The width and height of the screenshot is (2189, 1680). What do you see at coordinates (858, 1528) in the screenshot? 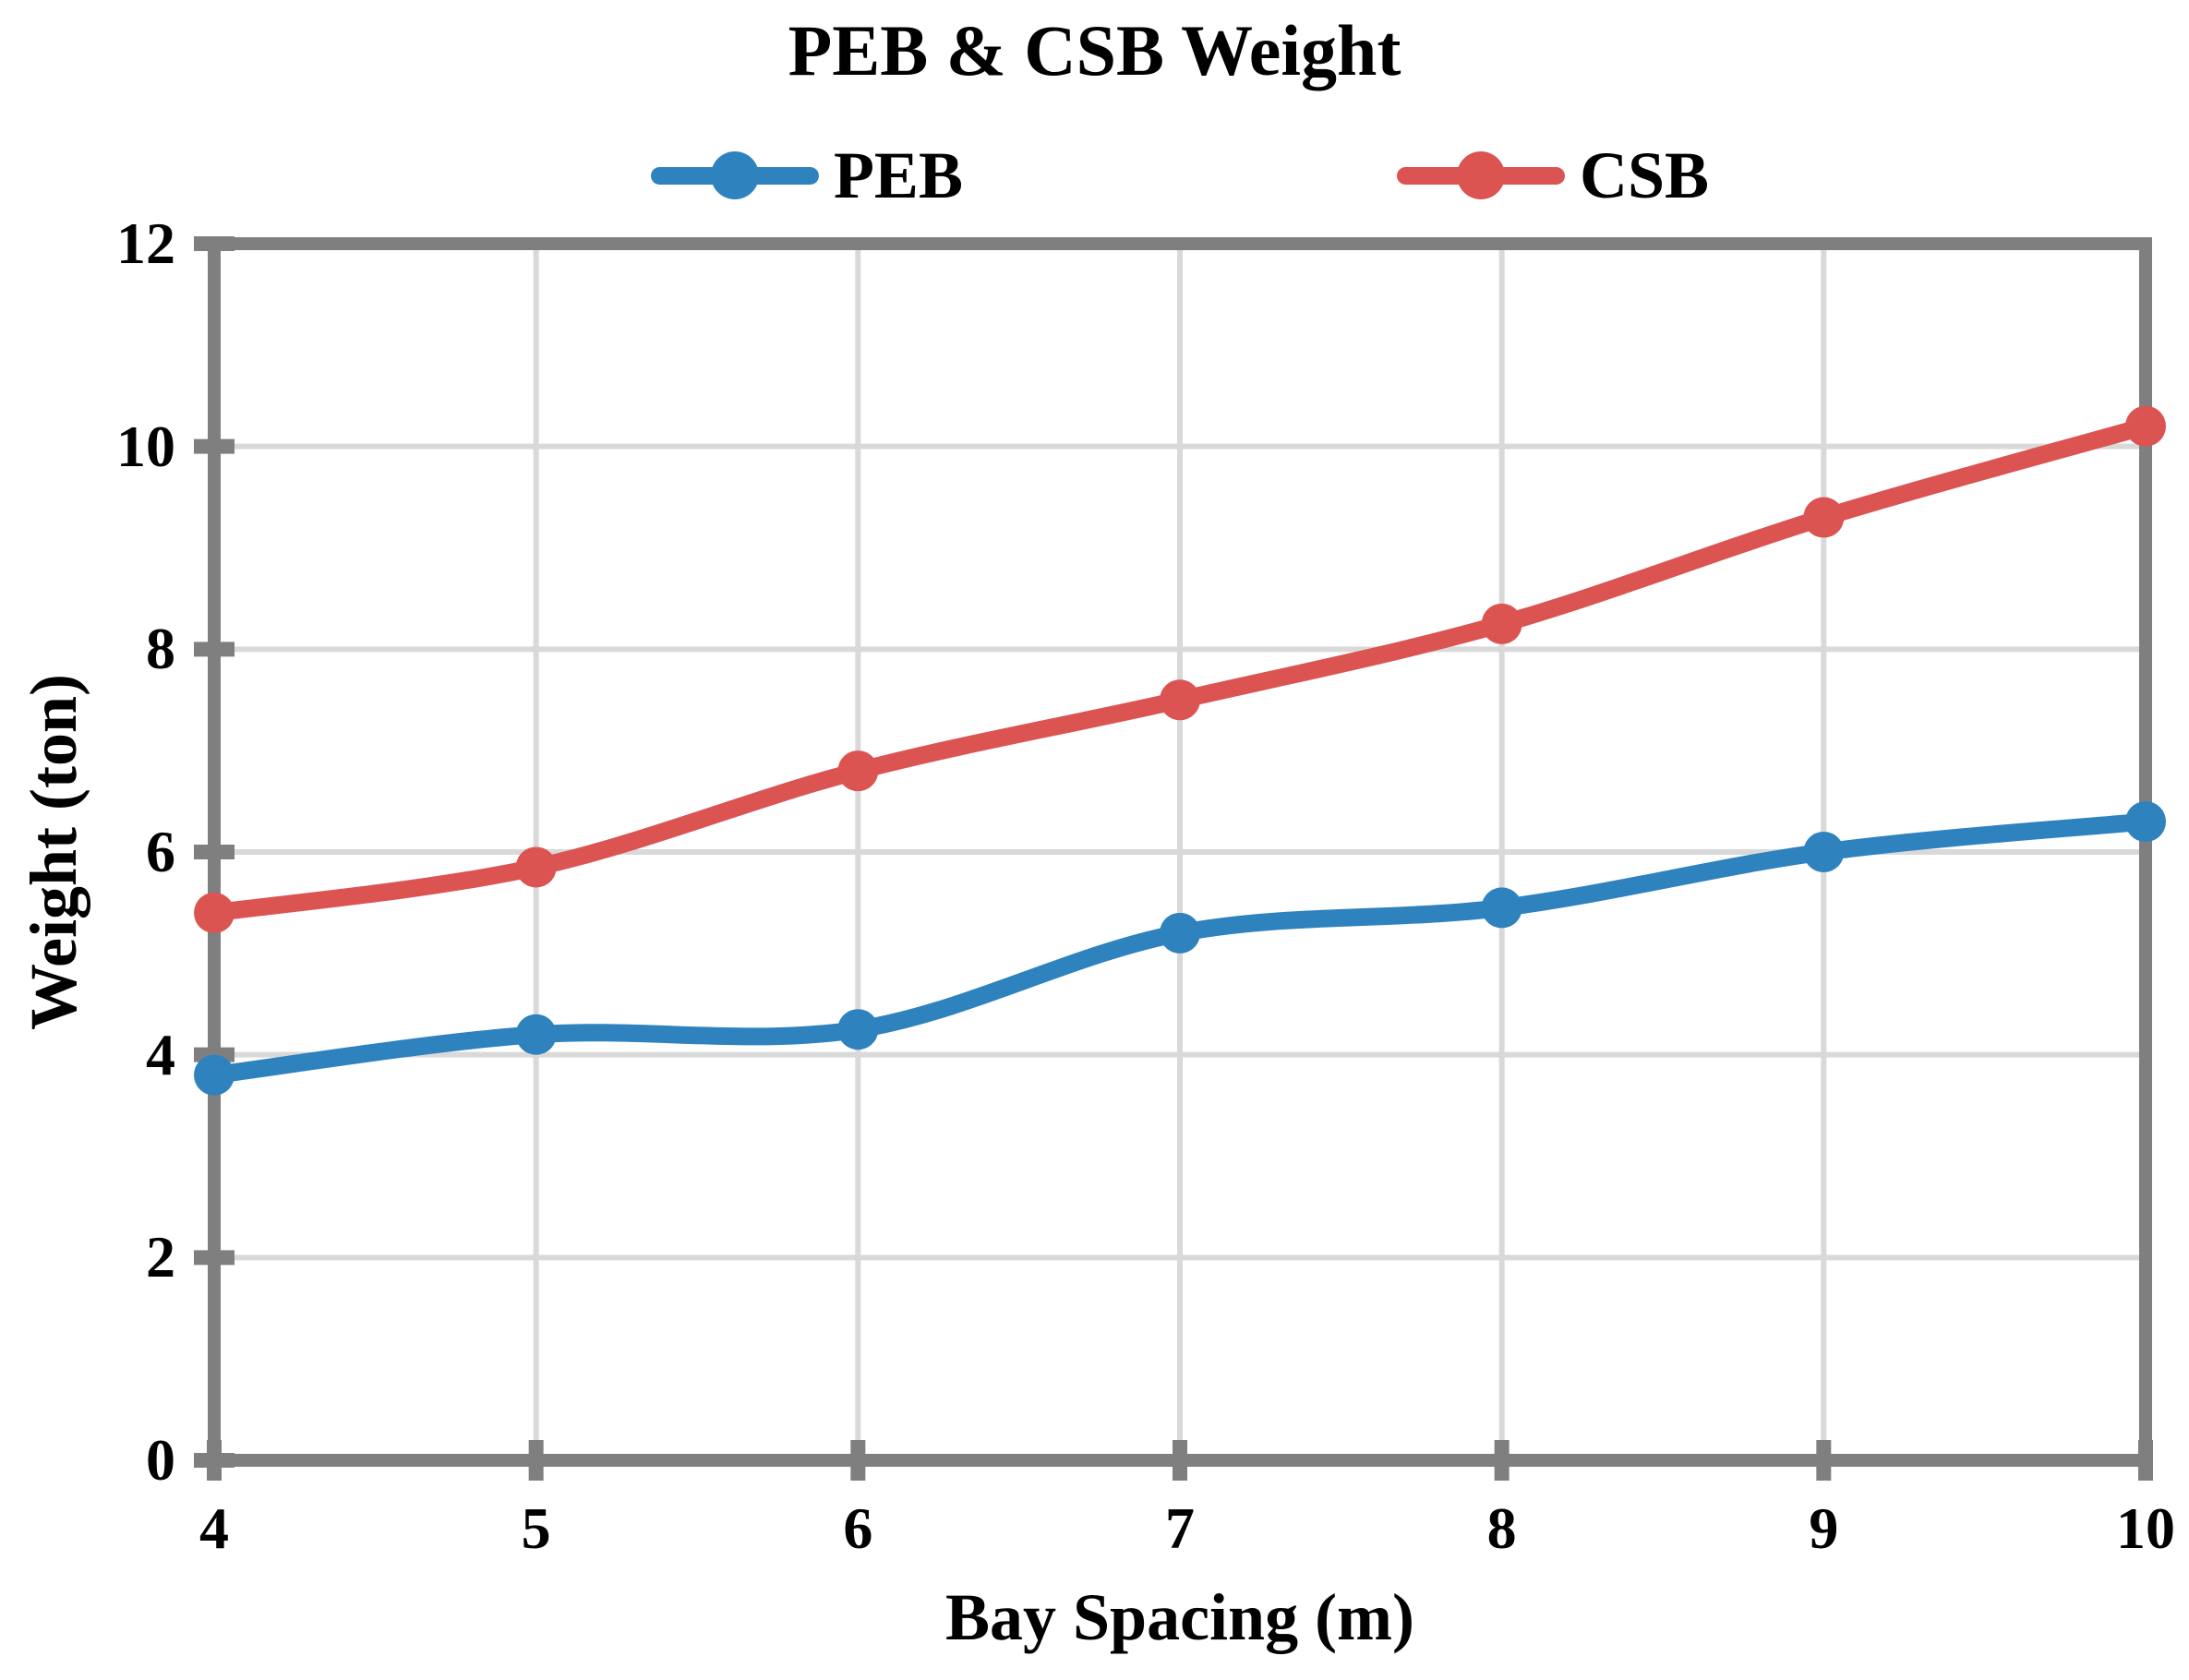
I see `x-tick-label: 6` at bounding box center [858, 1528].